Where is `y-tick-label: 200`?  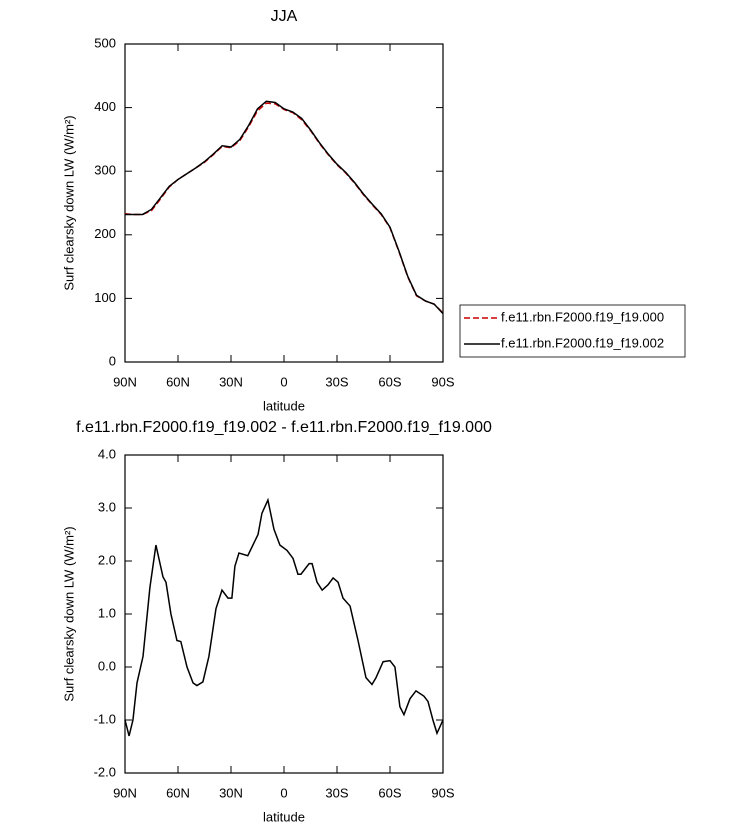
y-tick-label: 200 is located at coordinates (105, 233).